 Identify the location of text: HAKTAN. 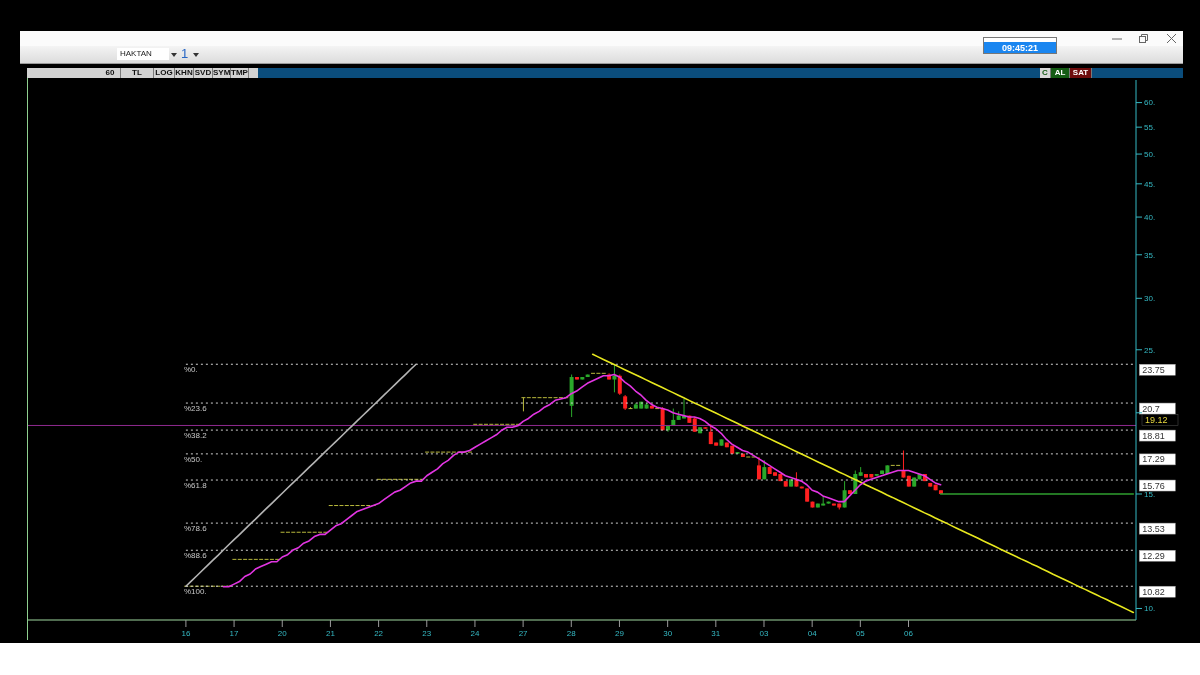
(143, 54).